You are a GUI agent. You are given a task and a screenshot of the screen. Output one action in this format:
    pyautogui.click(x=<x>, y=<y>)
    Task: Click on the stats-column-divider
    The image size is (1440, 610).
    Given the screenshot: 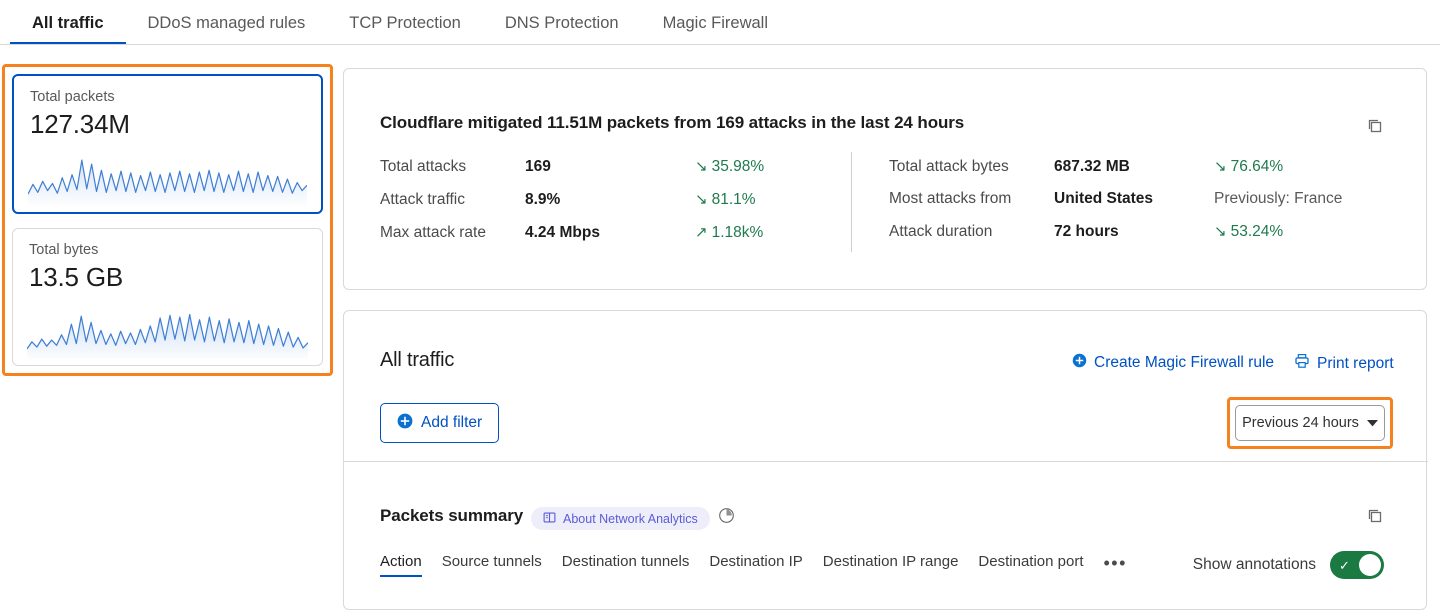 What is the action you would take?
    pyautogui.click(x=851, y=202)
    